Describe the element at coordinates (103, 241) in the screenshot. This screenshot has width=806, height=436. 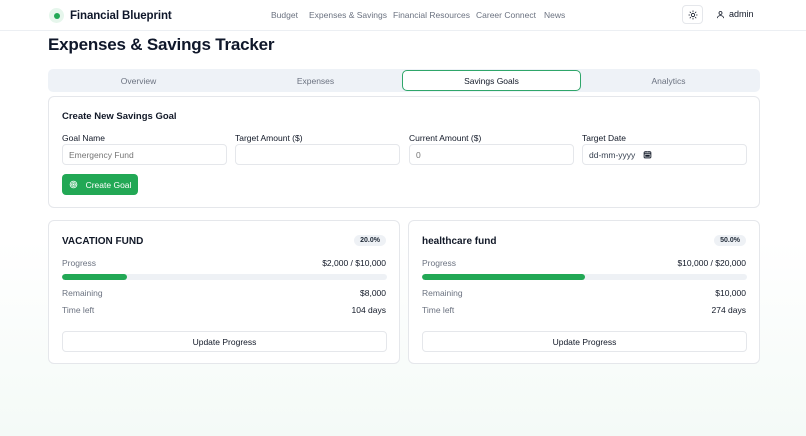
I see `goal-title: VACATION FUND` at that location.